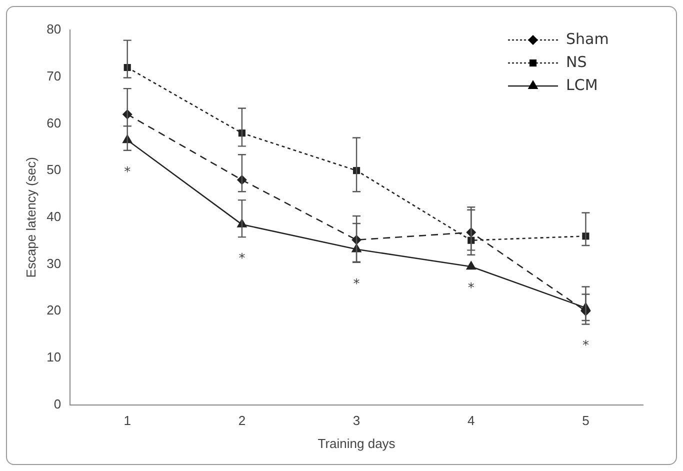 The height and width of the screenshot is (471, 683). Describe the element at coordinates (471, 420) in the screenshot. I see `x-tick-label: 4` at that location.